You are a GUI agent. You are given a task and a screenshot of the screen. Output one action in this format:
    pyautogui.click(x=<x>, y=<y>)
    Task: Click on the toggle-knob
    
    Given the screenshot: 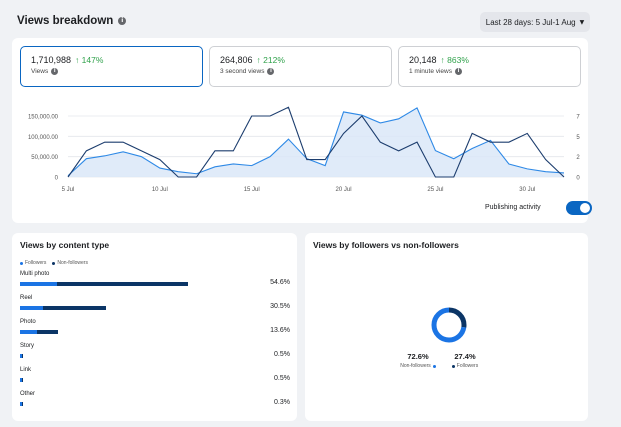 What is the action you would take?
    pyautogui.click(x=585, y=208)
    